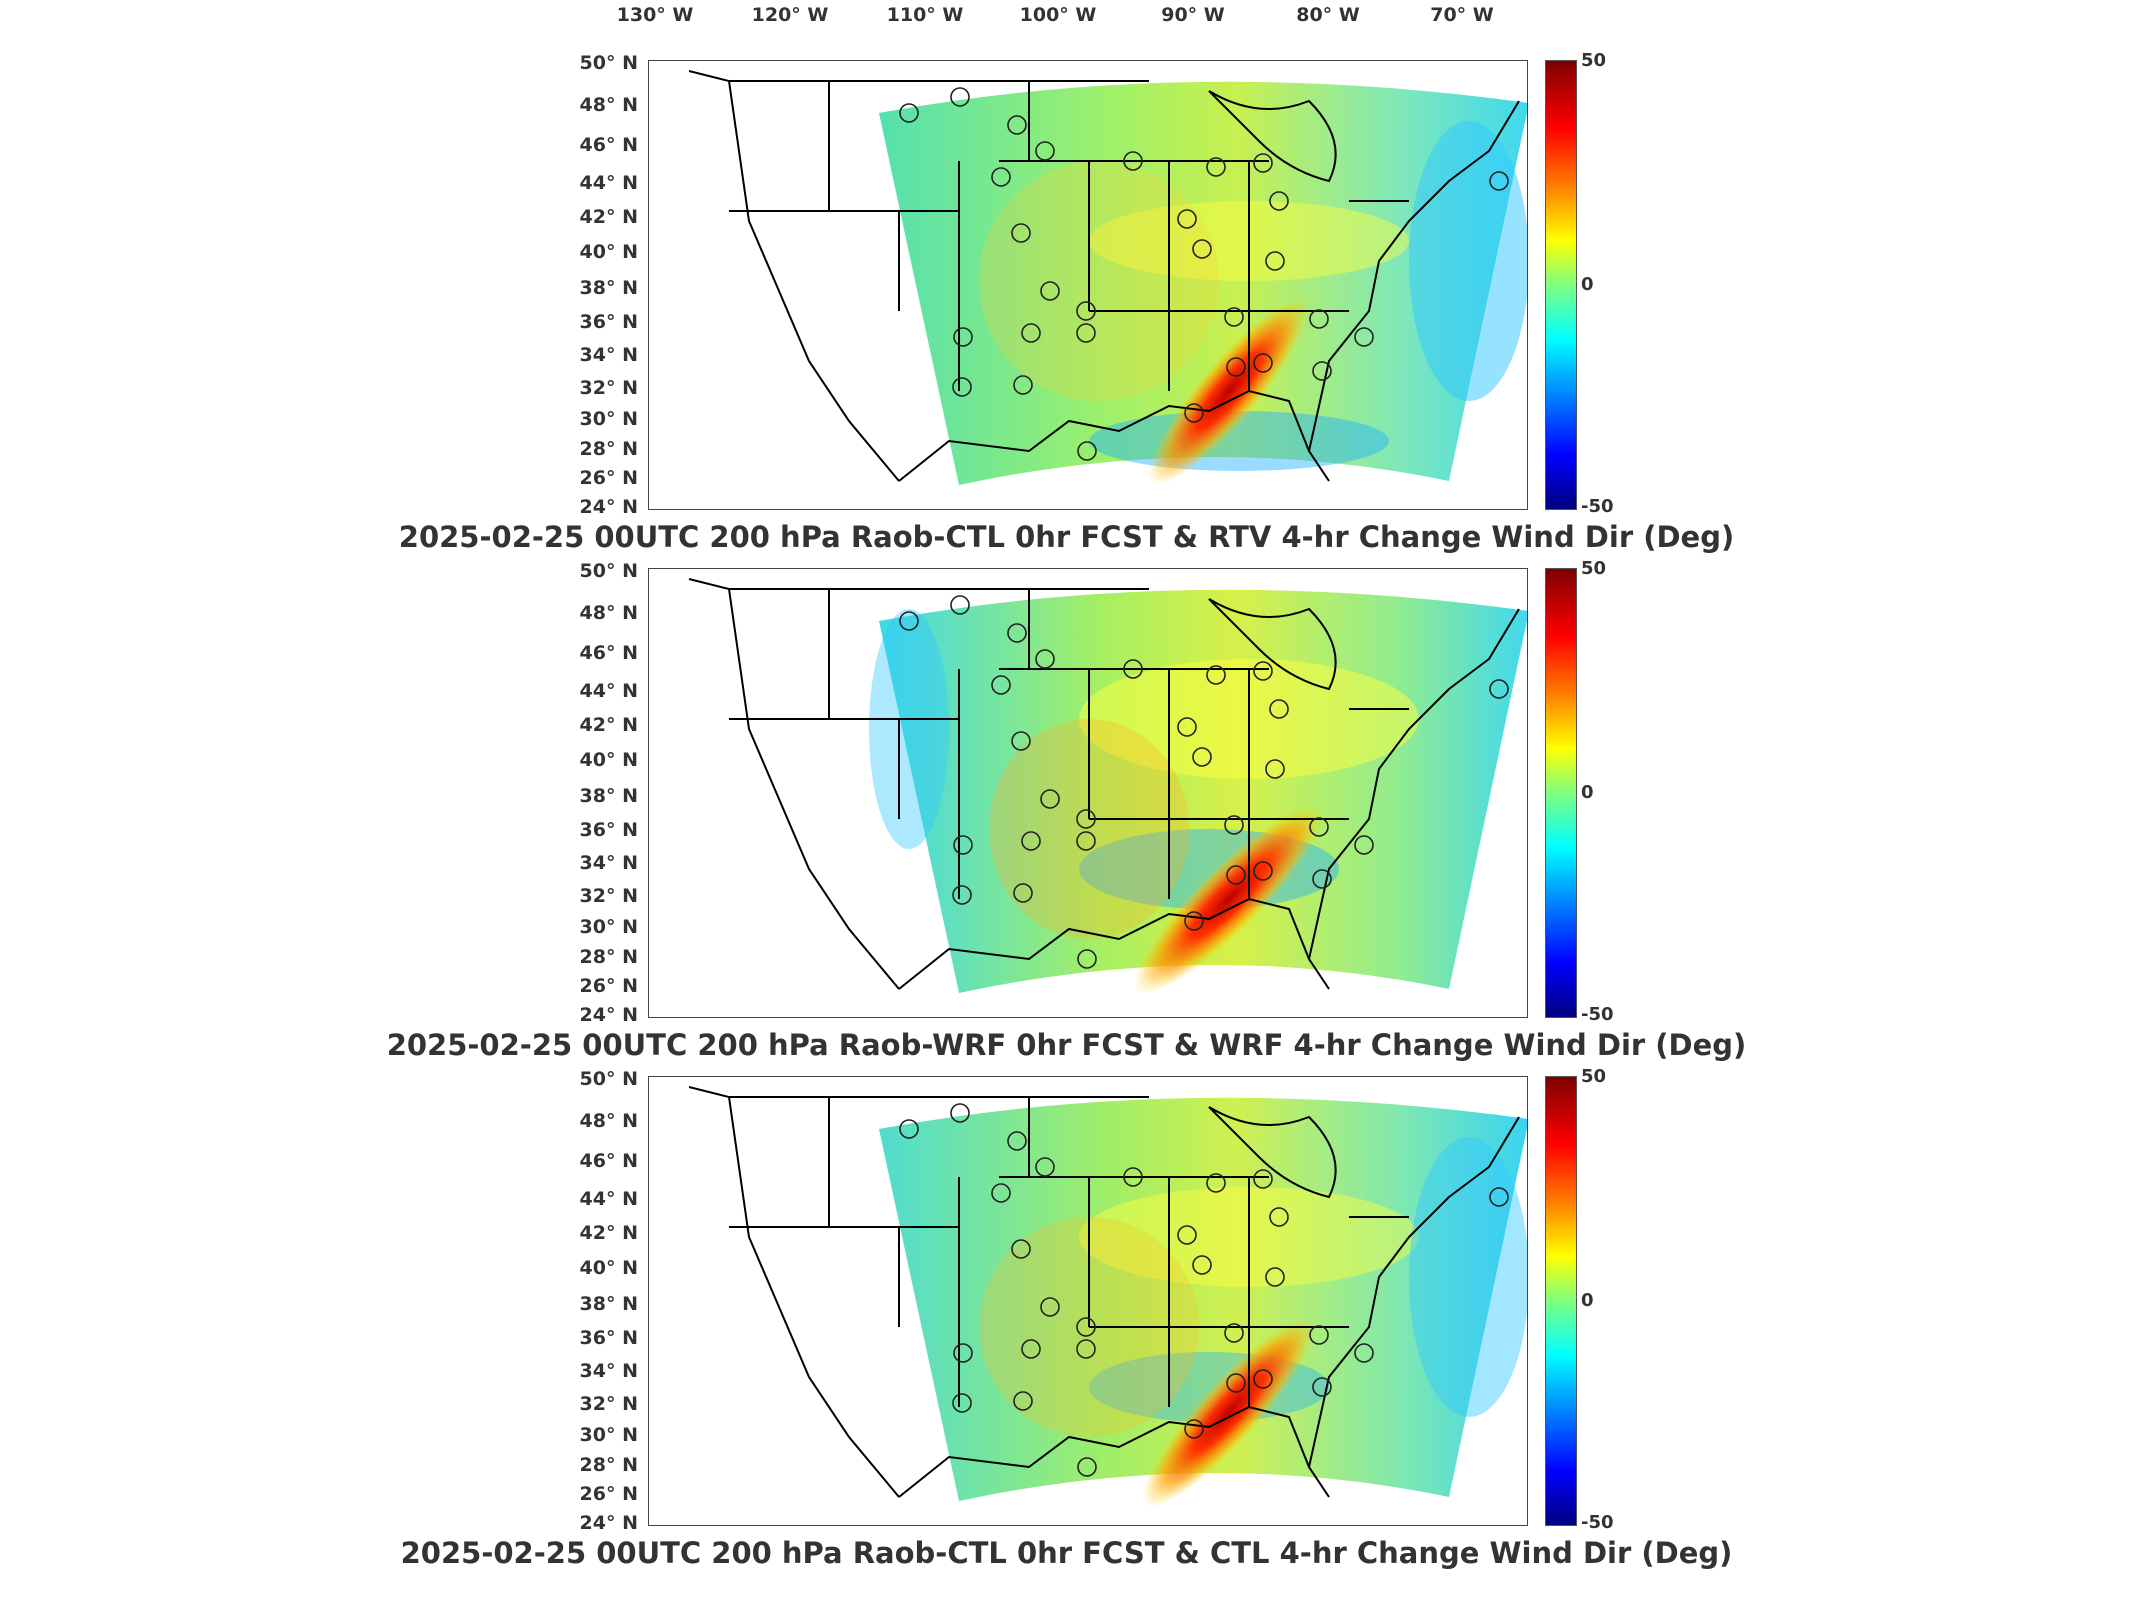 The width and height of the screenshot is (2133, 1600). What do you see at coordinates (1114, 435) in the screenshot?
I see `gulf-coastline` at bounding box center [1114, 435].